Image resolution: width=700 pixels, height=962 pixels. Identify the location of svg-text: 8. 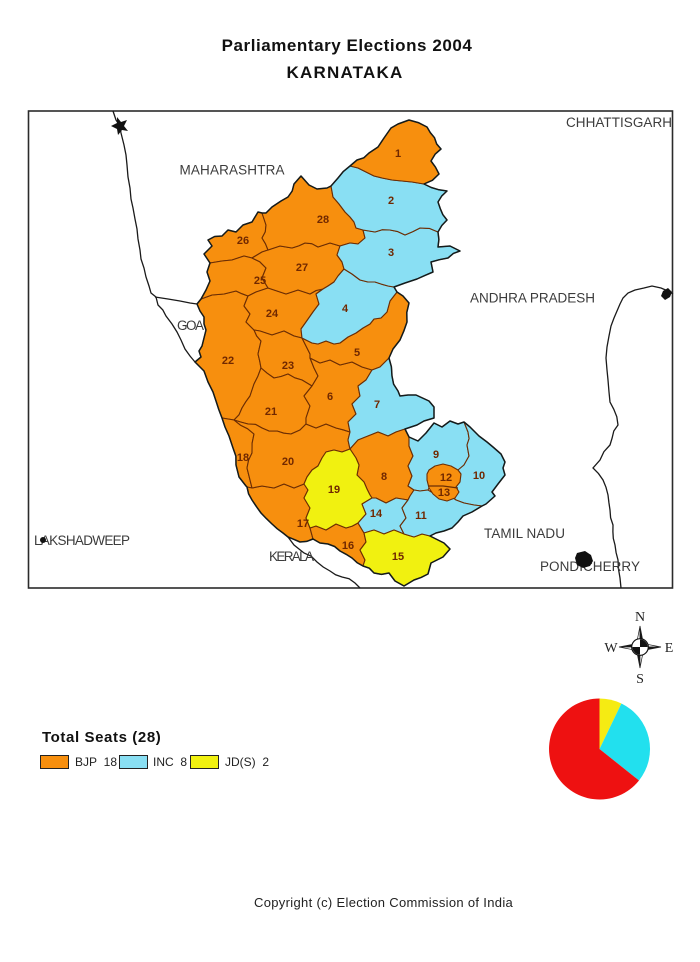
(384, 477).